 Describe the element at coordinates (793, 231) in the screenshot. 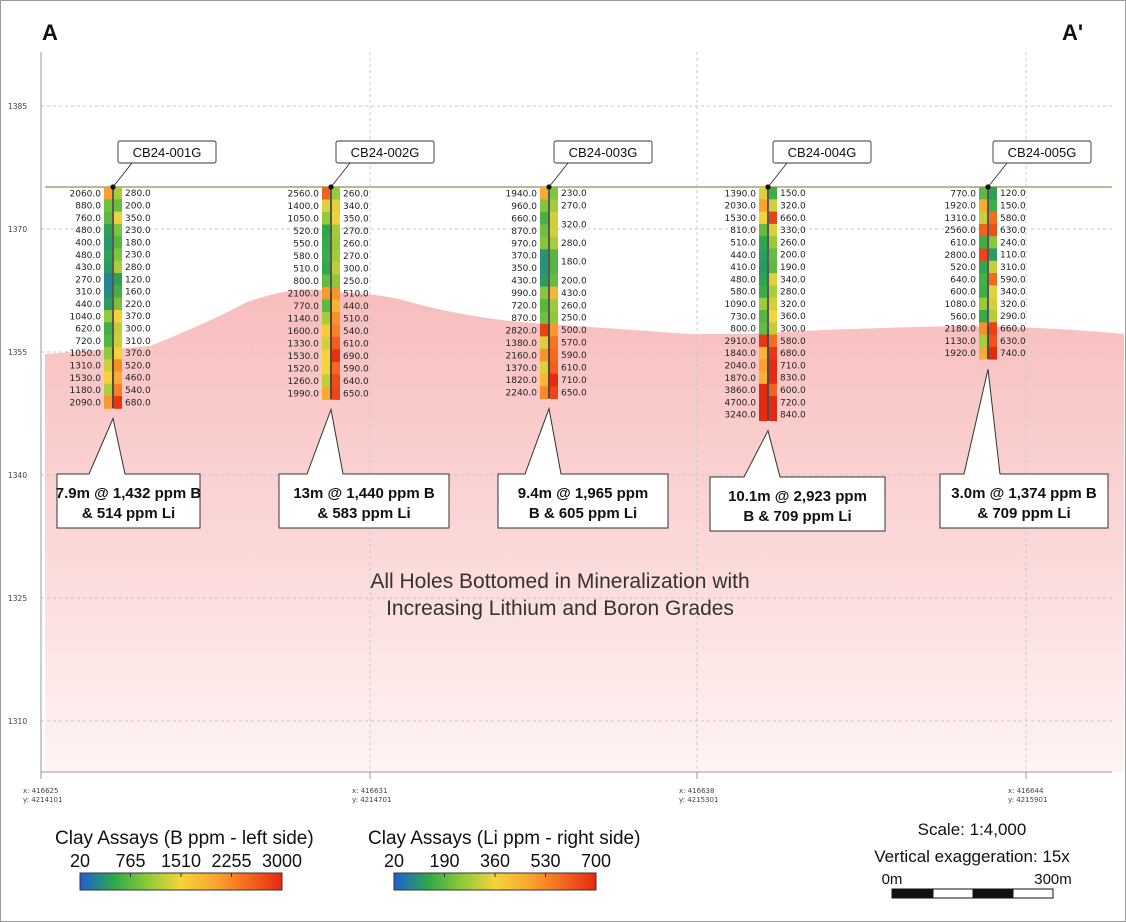

I see `lithium-value: 330.0` at that location.